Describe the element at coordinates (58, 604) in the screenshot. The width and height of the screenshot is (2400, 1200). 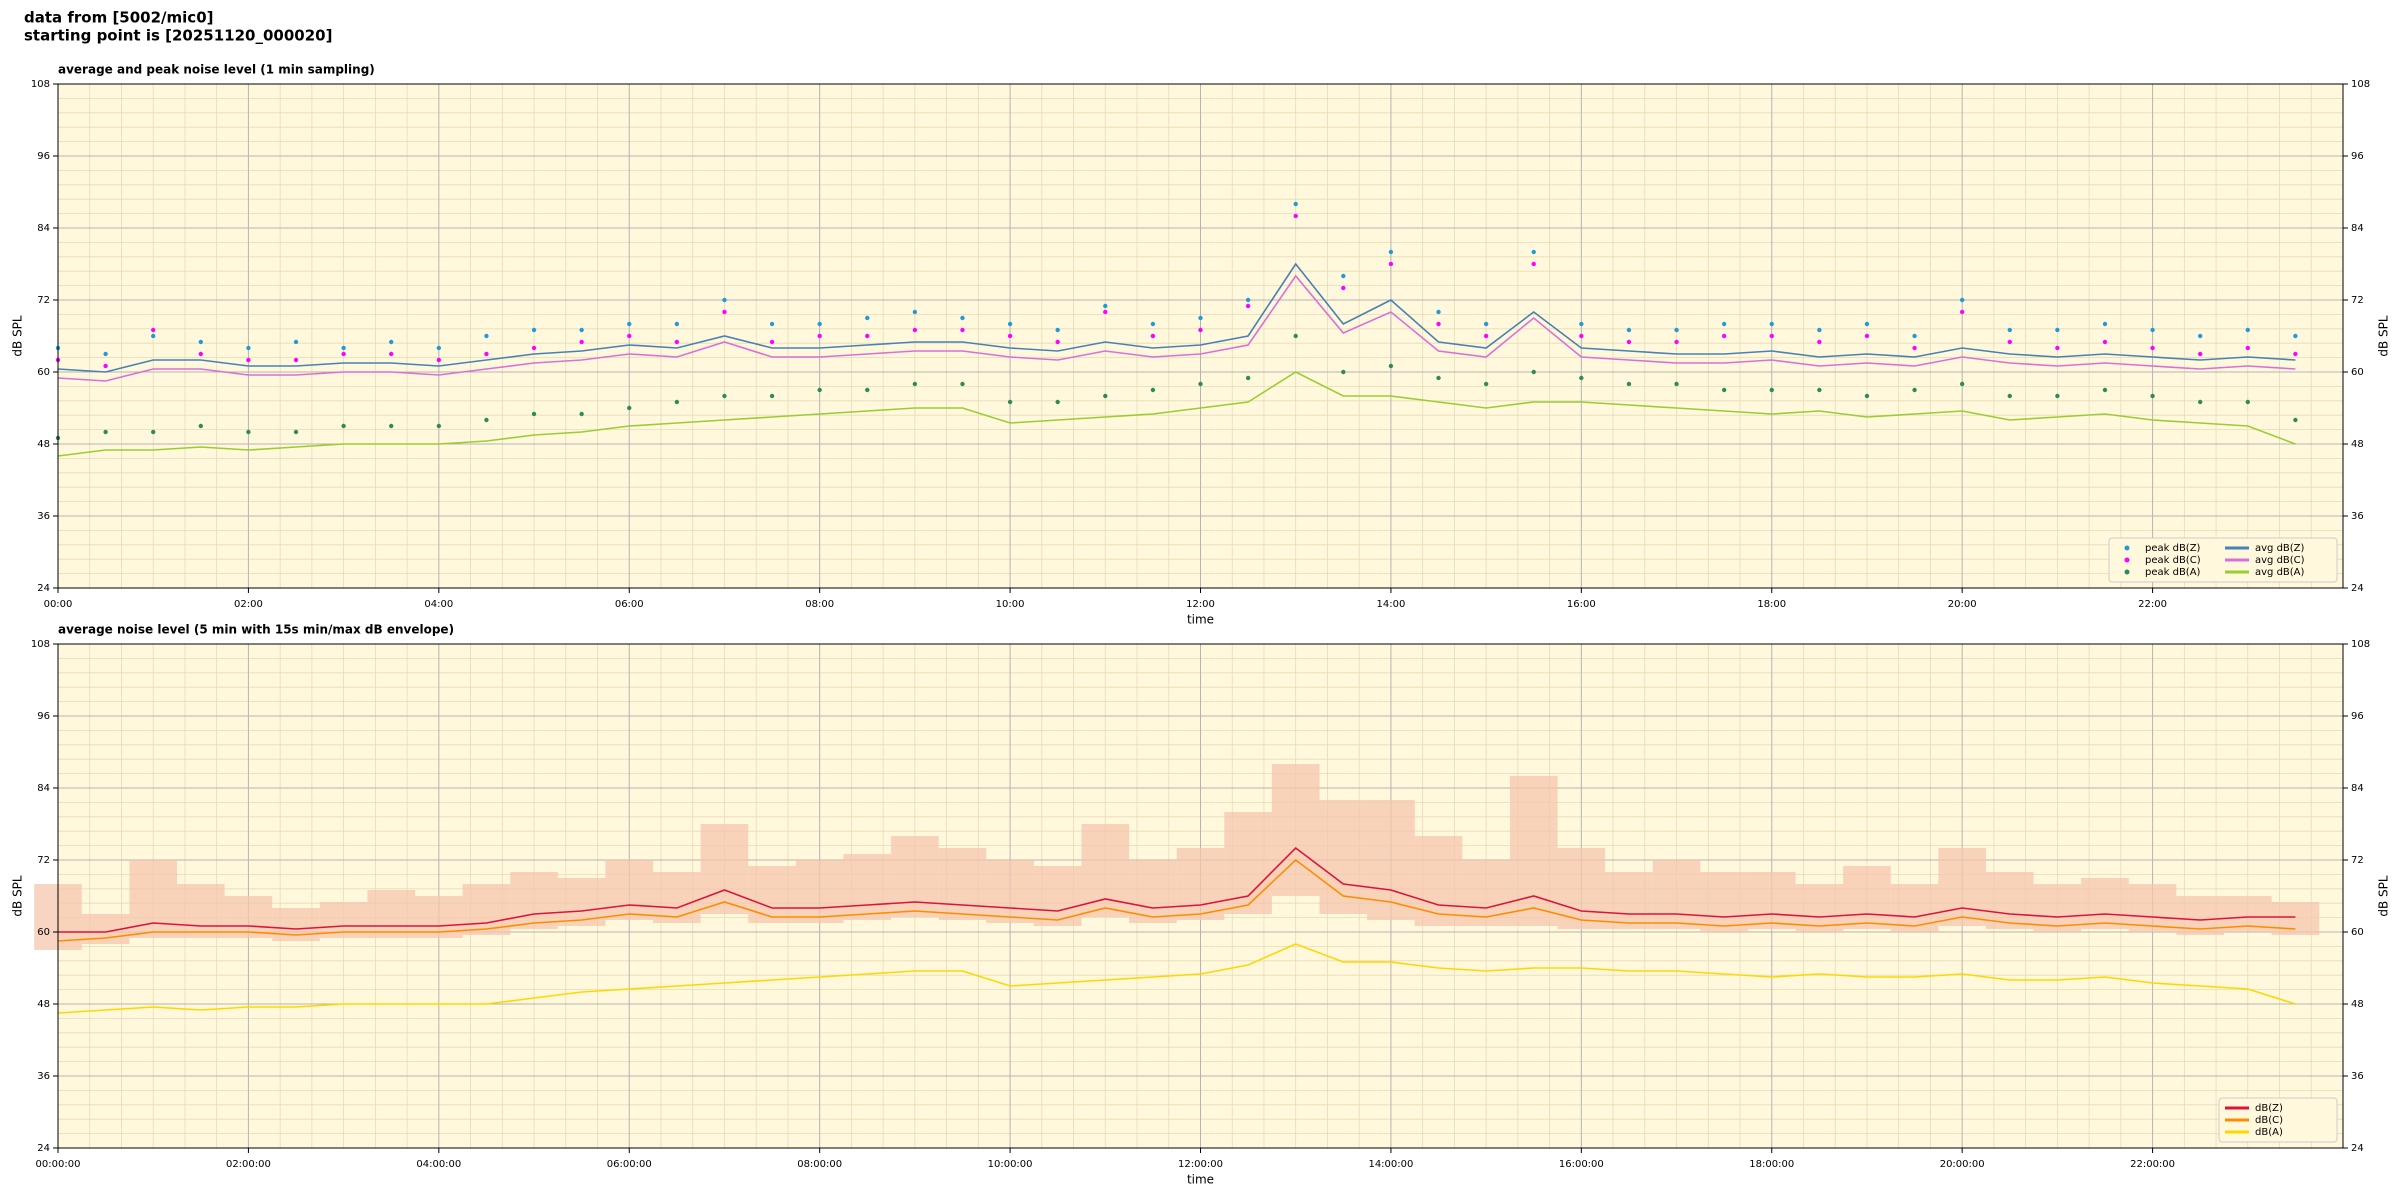
I see `x-tick-label: 00:00` at that location.